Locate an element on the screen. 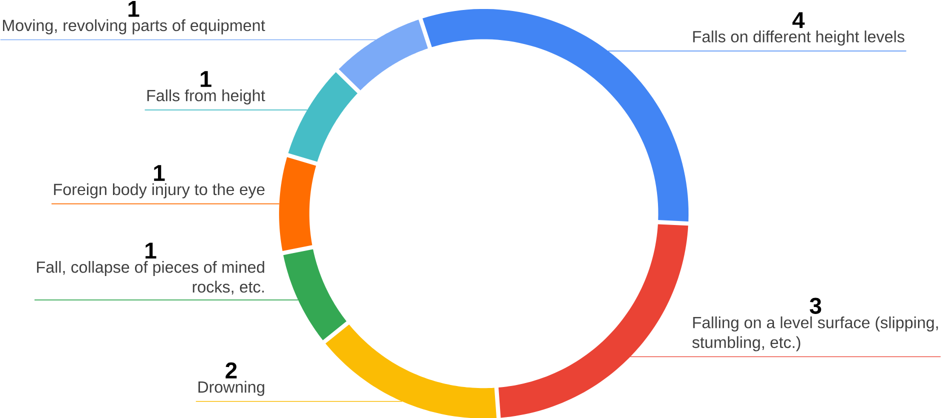  data-label: 4 is located at coordinates (798, 20).